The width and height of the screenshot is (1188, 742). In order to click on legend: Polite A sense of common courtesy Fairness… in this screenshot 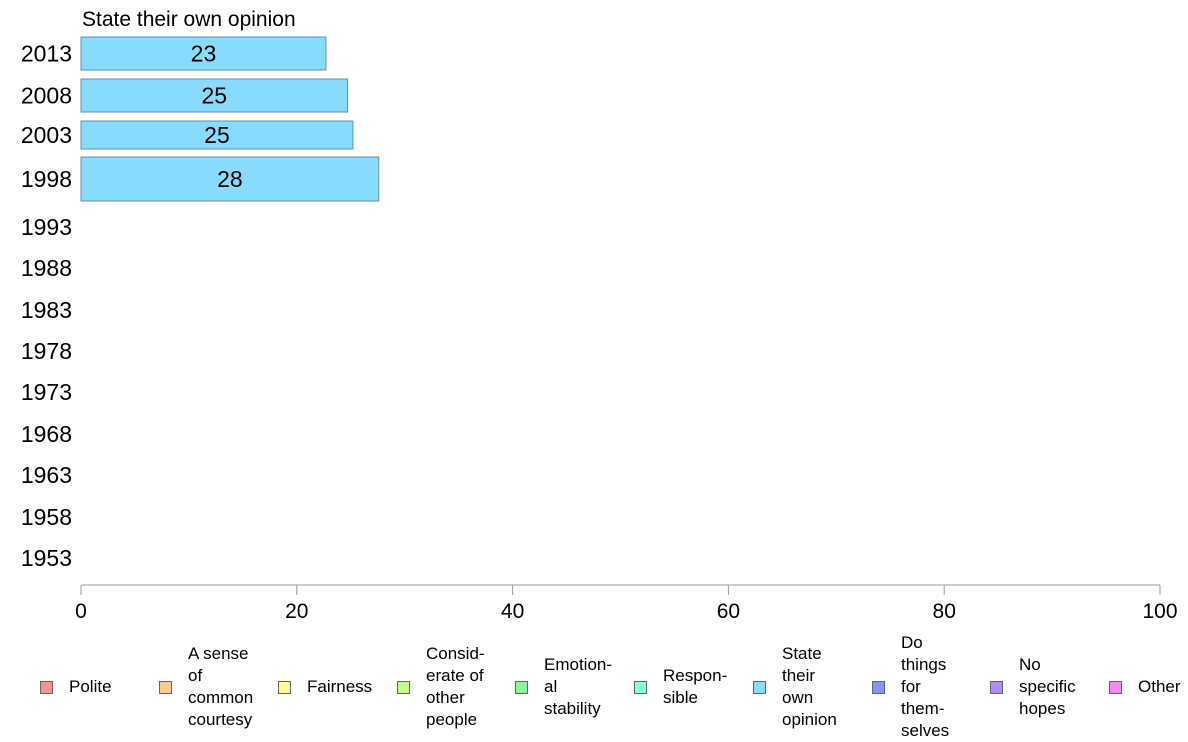, I will do `click(594, 685)`.